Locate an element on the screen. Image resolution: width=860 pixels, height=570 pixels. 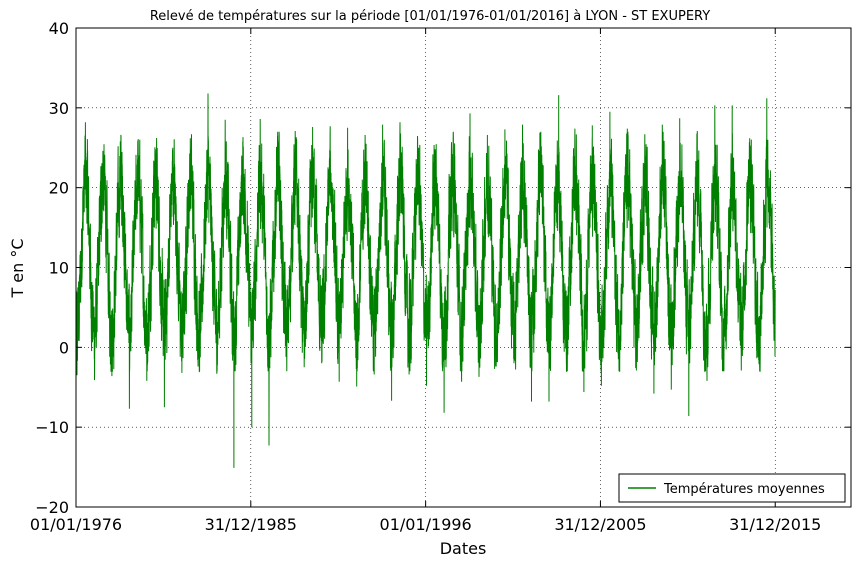
y-tick-label: 30 is located at coordinates (59, 108).